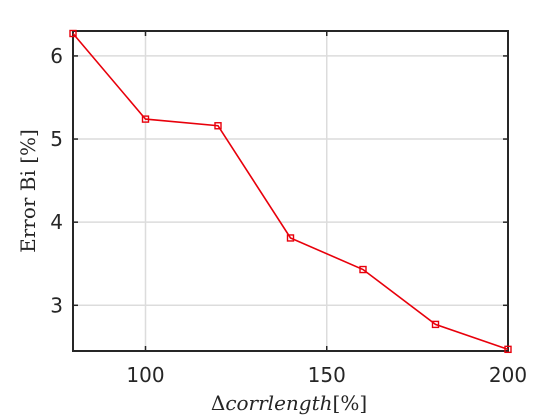  I want to click on x-tick-label: 100, so click(145, 375).